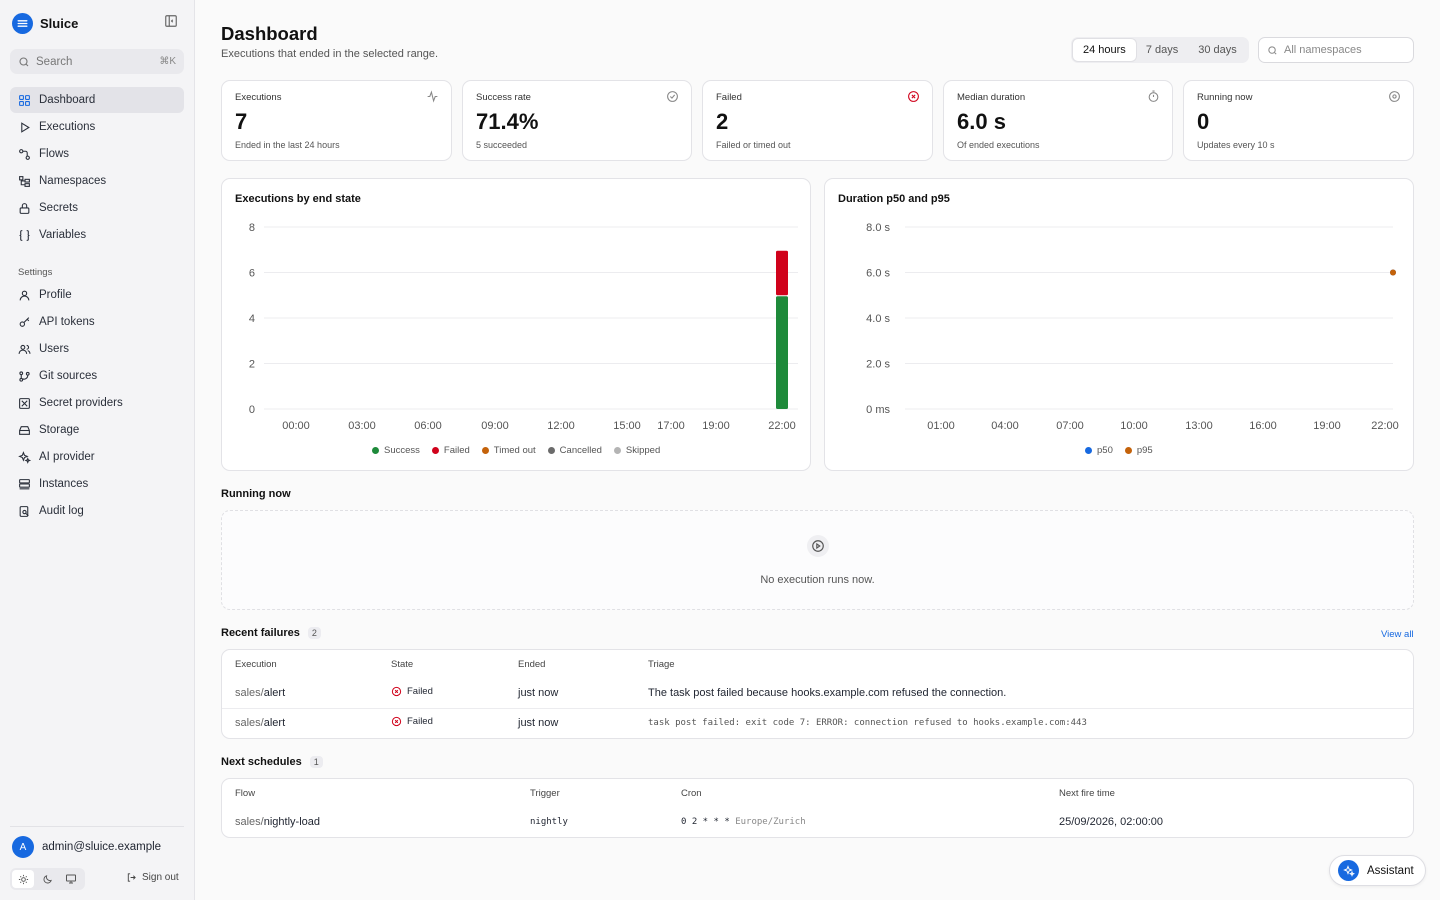  What do you see at coordinates (54, 154) in the screenshot?
I see `sidebar-item-label: Flows` at bounding box center [54, 154].